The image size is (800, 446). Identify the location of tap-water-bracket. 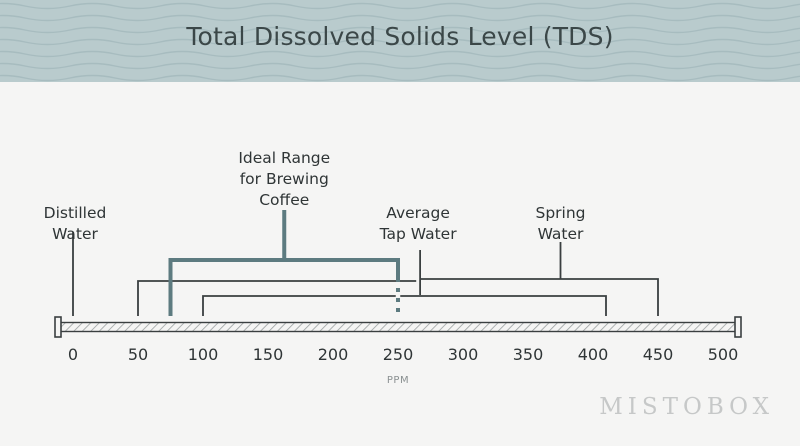
(277, 298).